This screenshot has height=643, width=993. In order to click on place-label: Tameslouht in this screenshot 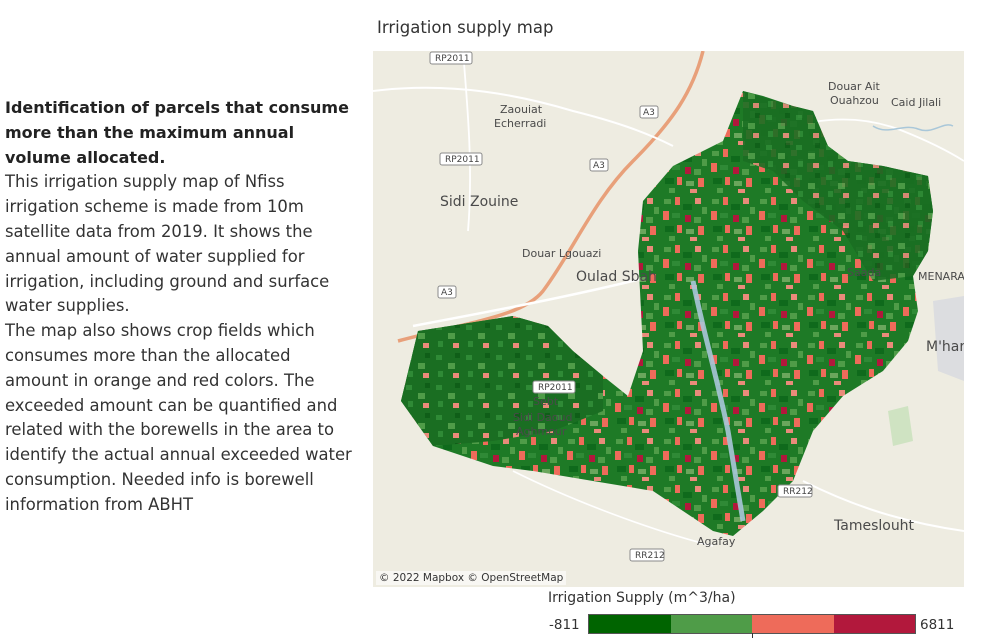, I will do `click(874, 526)`.